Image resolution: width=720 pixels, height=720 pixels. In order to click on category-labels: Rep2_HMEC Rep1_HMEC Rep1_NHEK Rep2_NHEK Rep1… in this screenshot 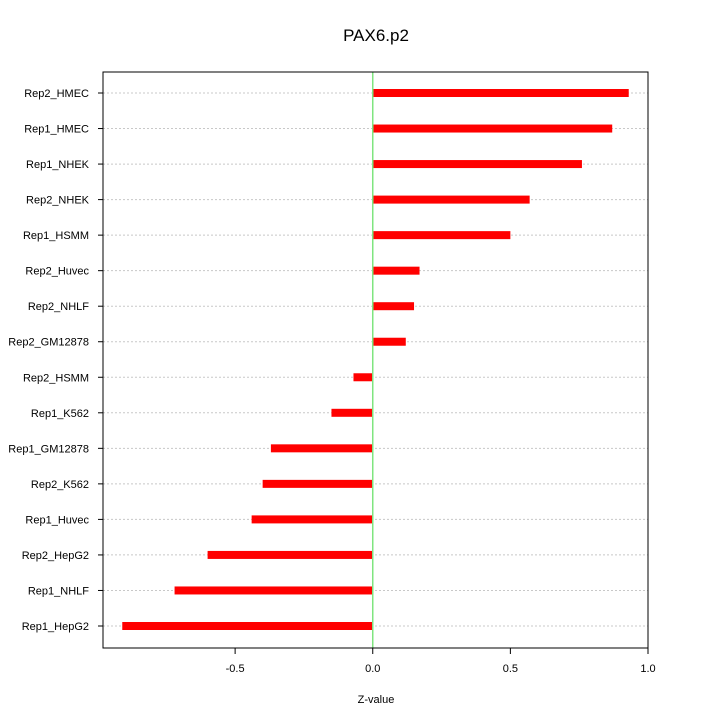, I will do `click(55, 360)`.